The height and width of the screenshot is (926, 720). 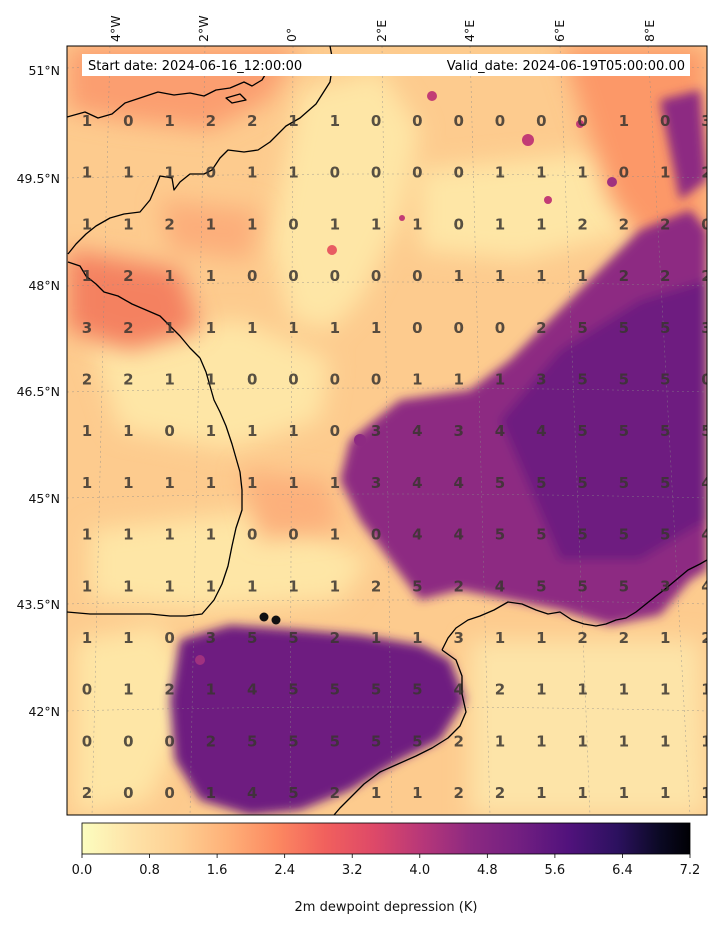 I want to click on lon-tick: 4°E, so click(x=469, y=31).